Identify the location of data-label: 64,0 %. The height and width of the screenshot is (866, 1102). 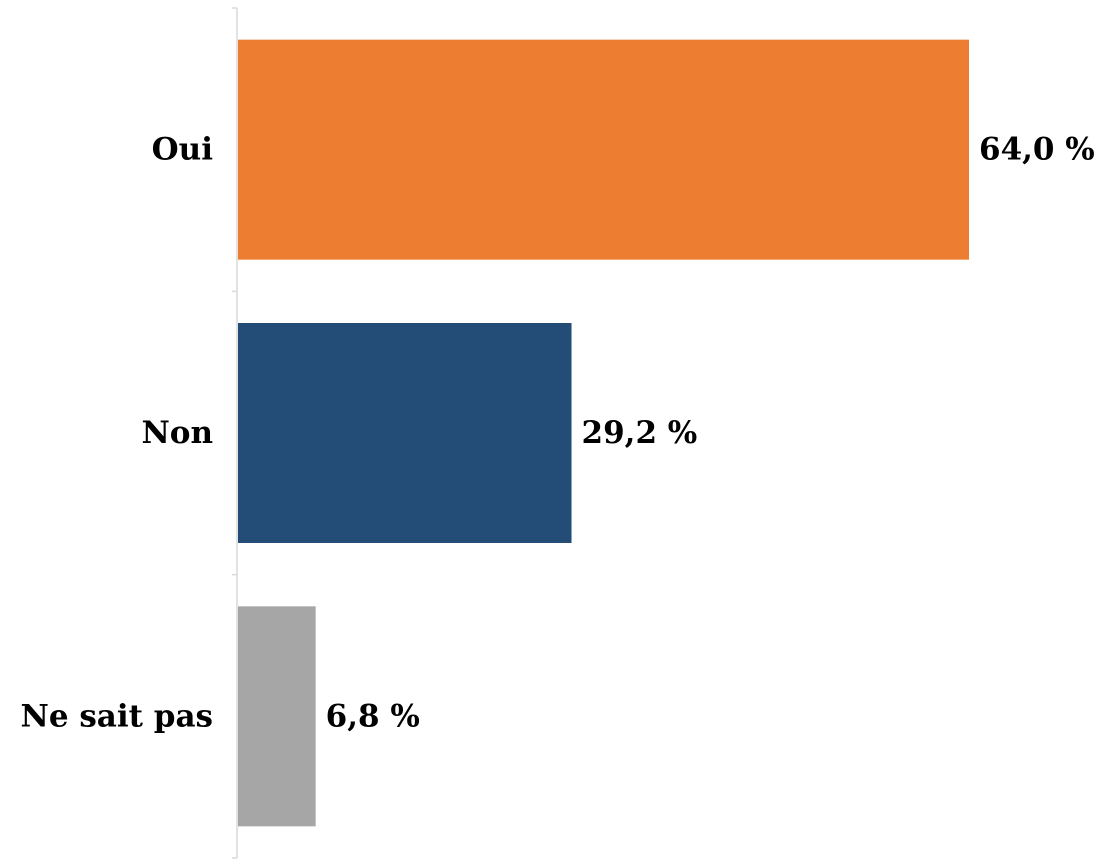
(1037, 150).